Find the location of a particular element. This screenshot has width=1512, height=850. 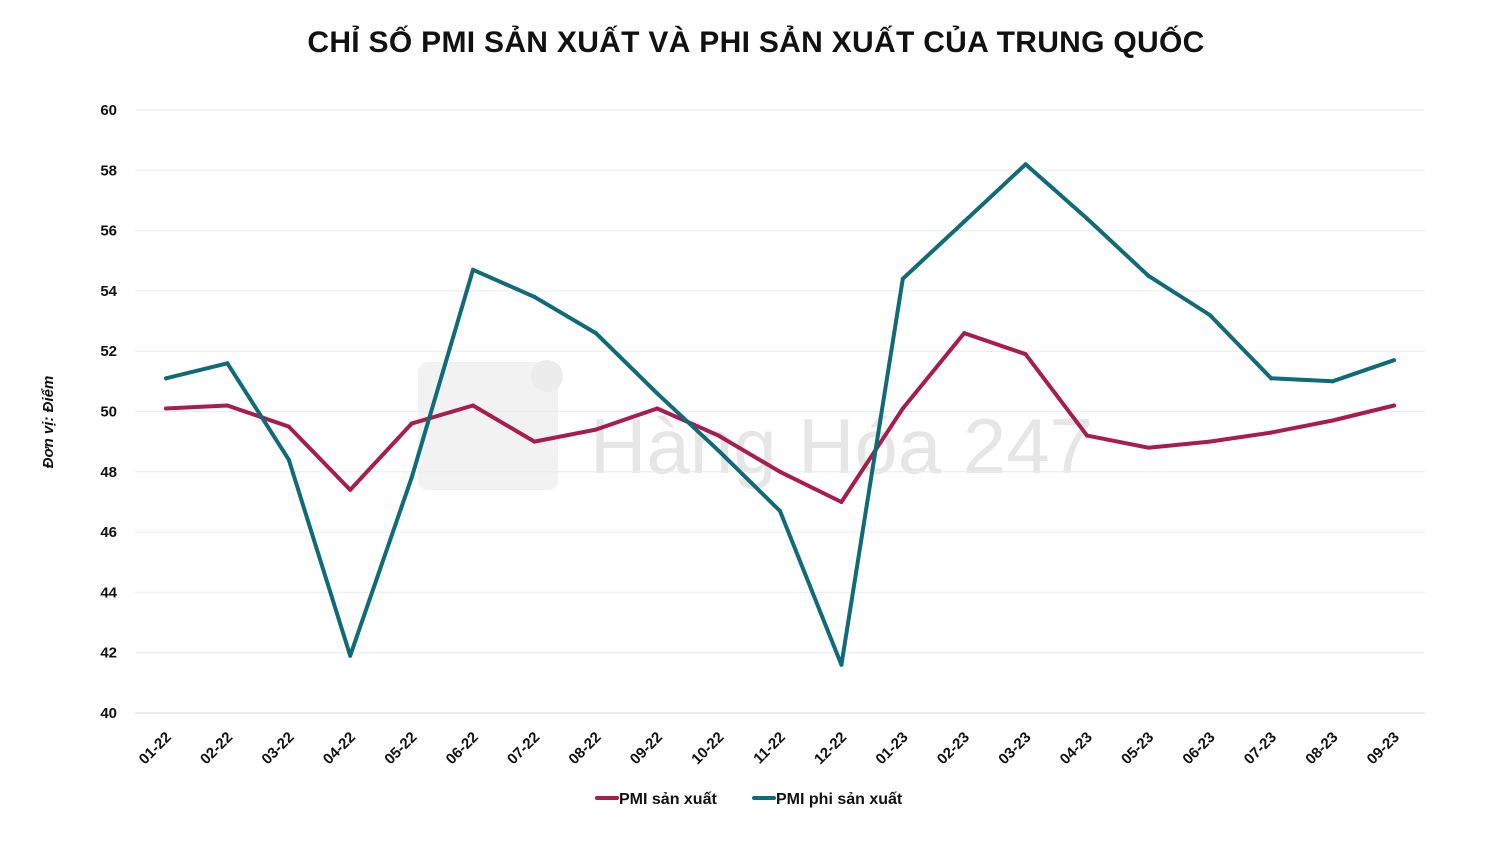

x-tick-label: 03-22 is located at coordinates (277, 748).